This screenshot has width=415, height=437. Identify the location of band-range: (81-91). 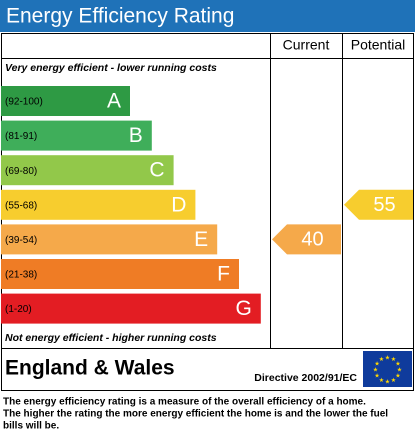
(21, 136).